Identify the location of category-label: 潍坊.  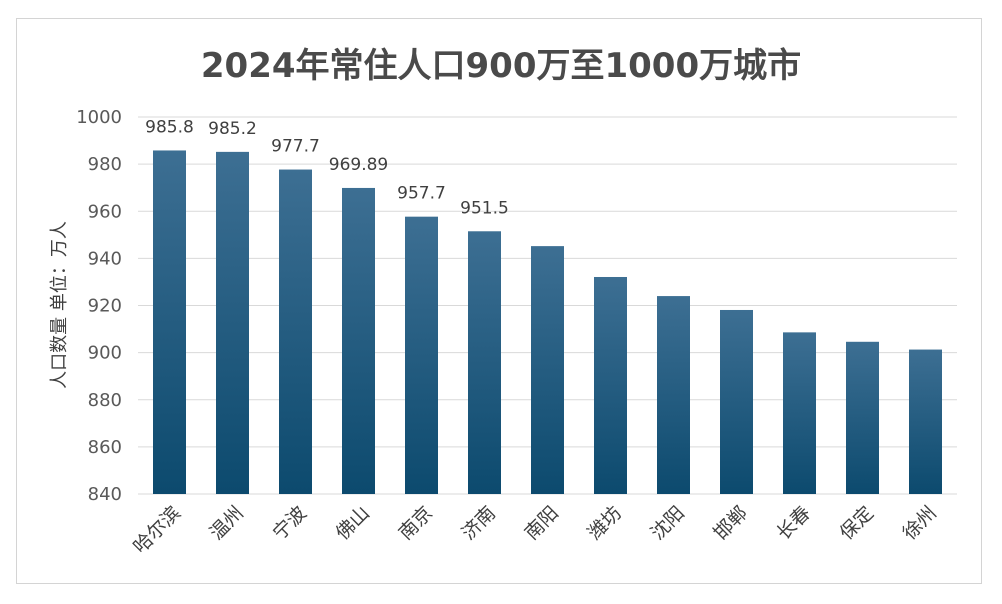
(605, 523).